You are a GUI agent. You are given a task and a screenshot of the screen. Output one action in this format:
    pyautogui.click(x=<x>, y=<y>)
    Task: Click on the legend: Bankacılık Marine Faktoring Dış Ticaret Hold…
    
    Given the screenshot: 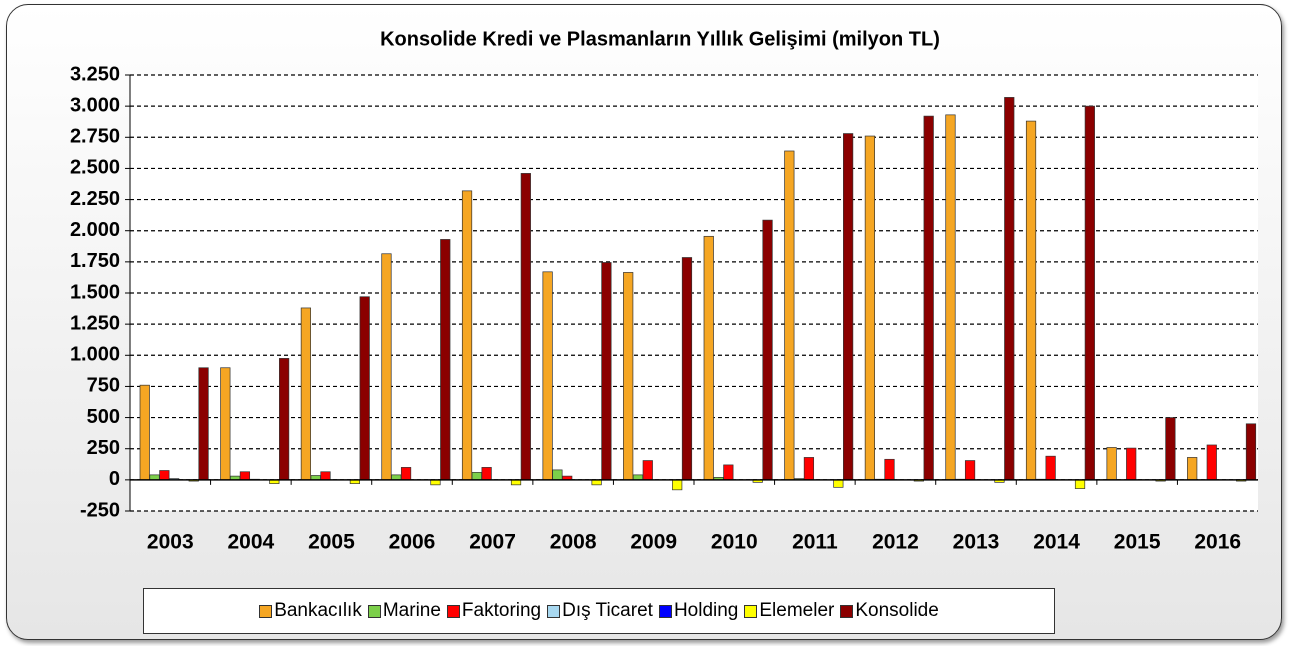 What is the action you would take?
    pyautogui.click(x=599, y=611)
    